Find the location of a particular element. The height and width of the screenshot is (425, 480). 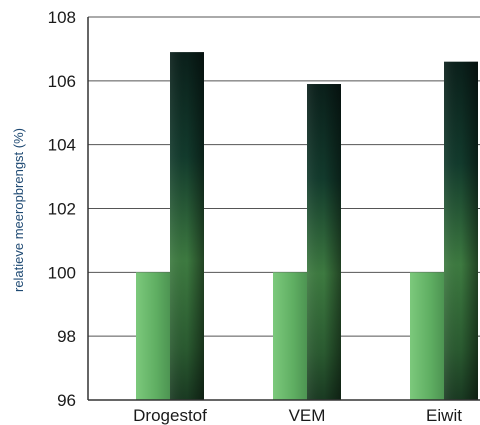

bar-result-shade-vem is located at coordinates (324, 242).